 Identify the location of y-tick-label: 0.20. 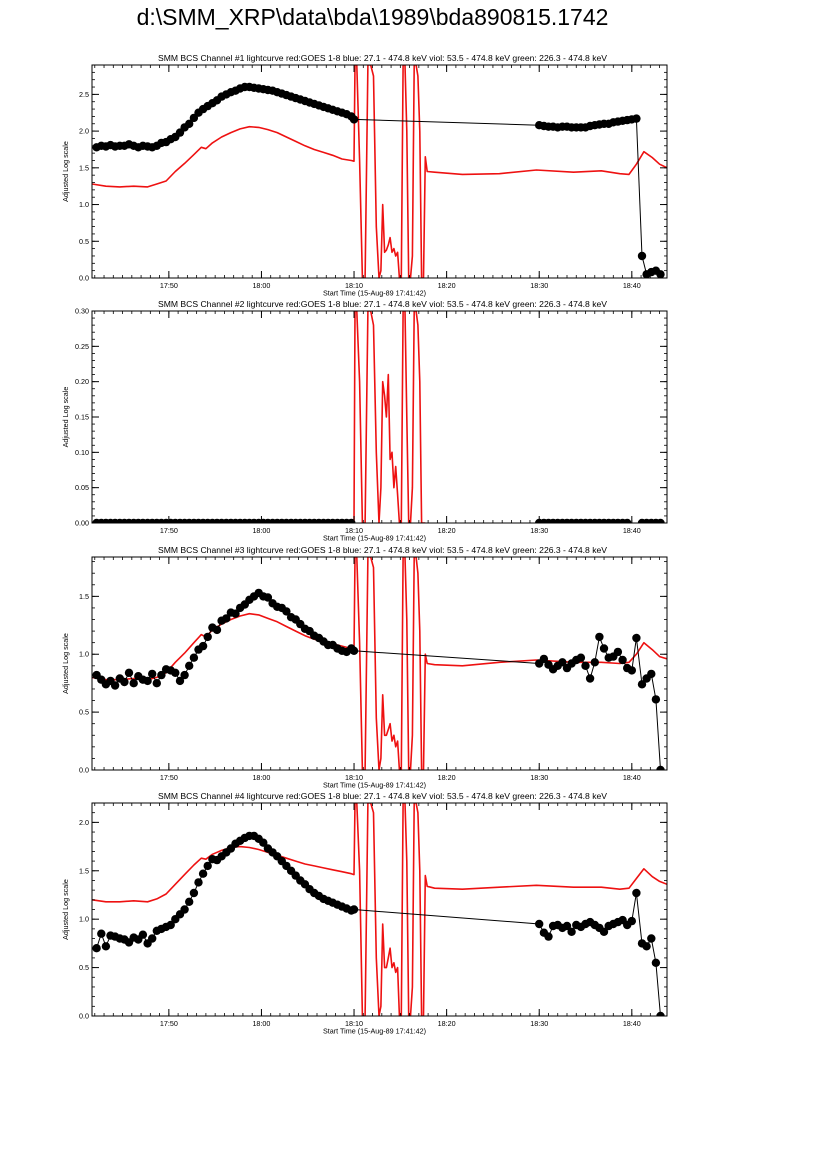
(82, 381).